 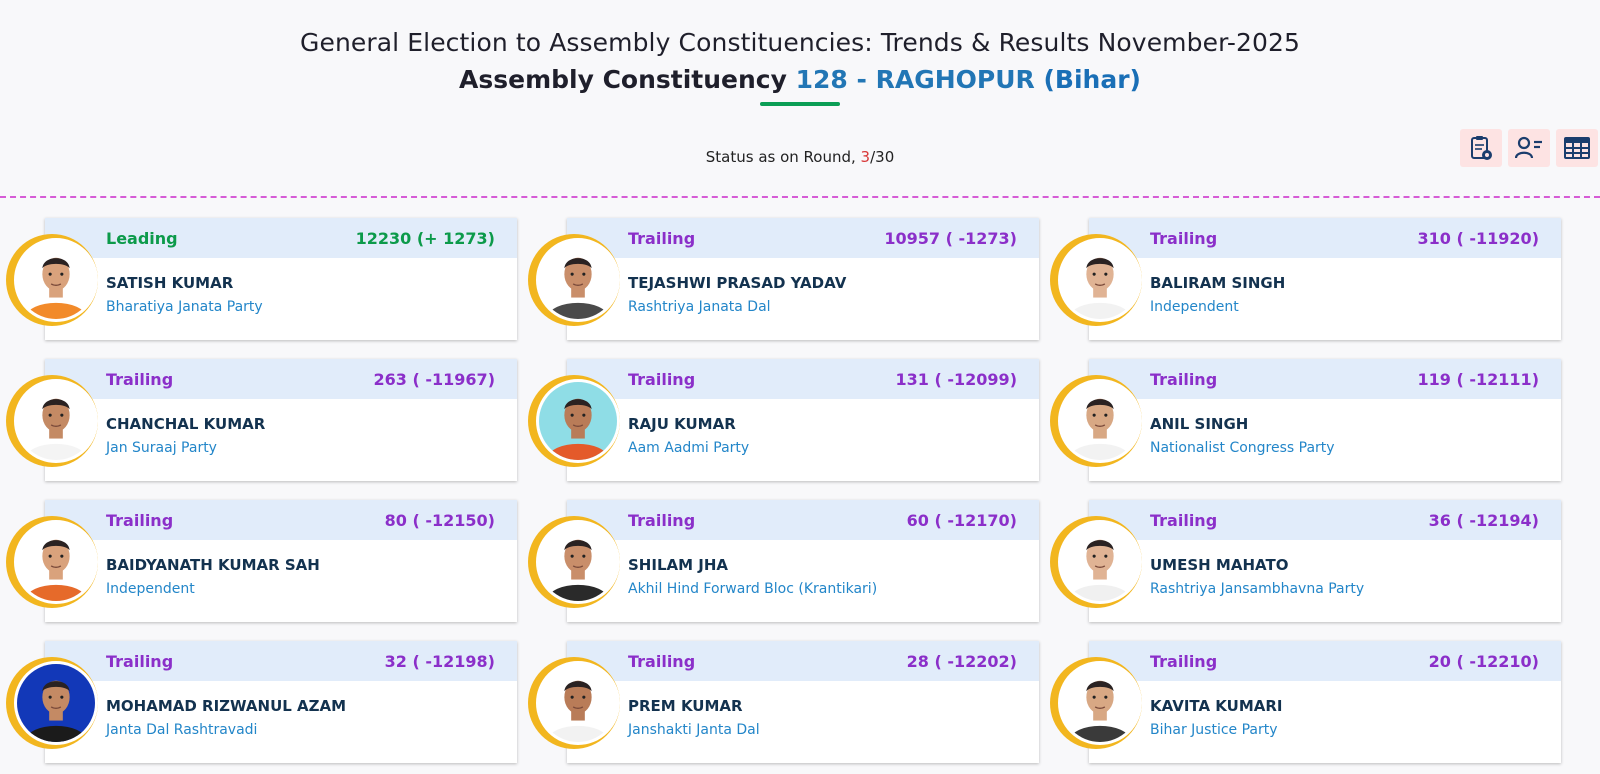 I want to click on candidate-name: KAVITA KUMARI, so click(x=1216, y=706).